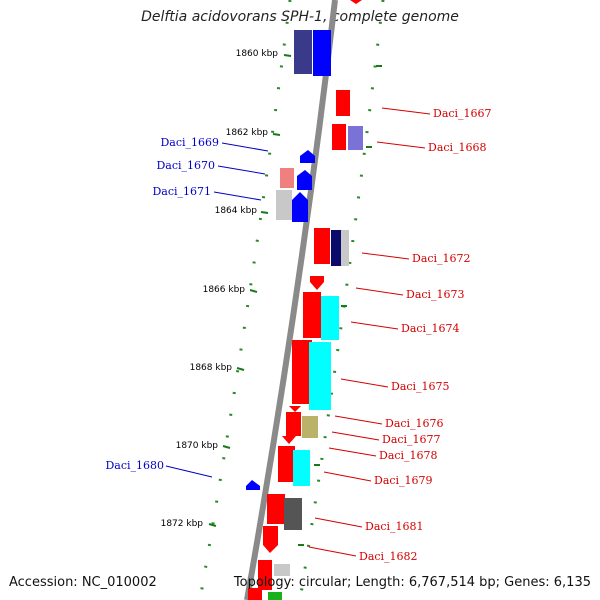 The width and height of the screenshot is (600, 600). Describe the element at coordinates (411, 439) in the screenshot. I see `gene-label: Daci_1677` at that location.